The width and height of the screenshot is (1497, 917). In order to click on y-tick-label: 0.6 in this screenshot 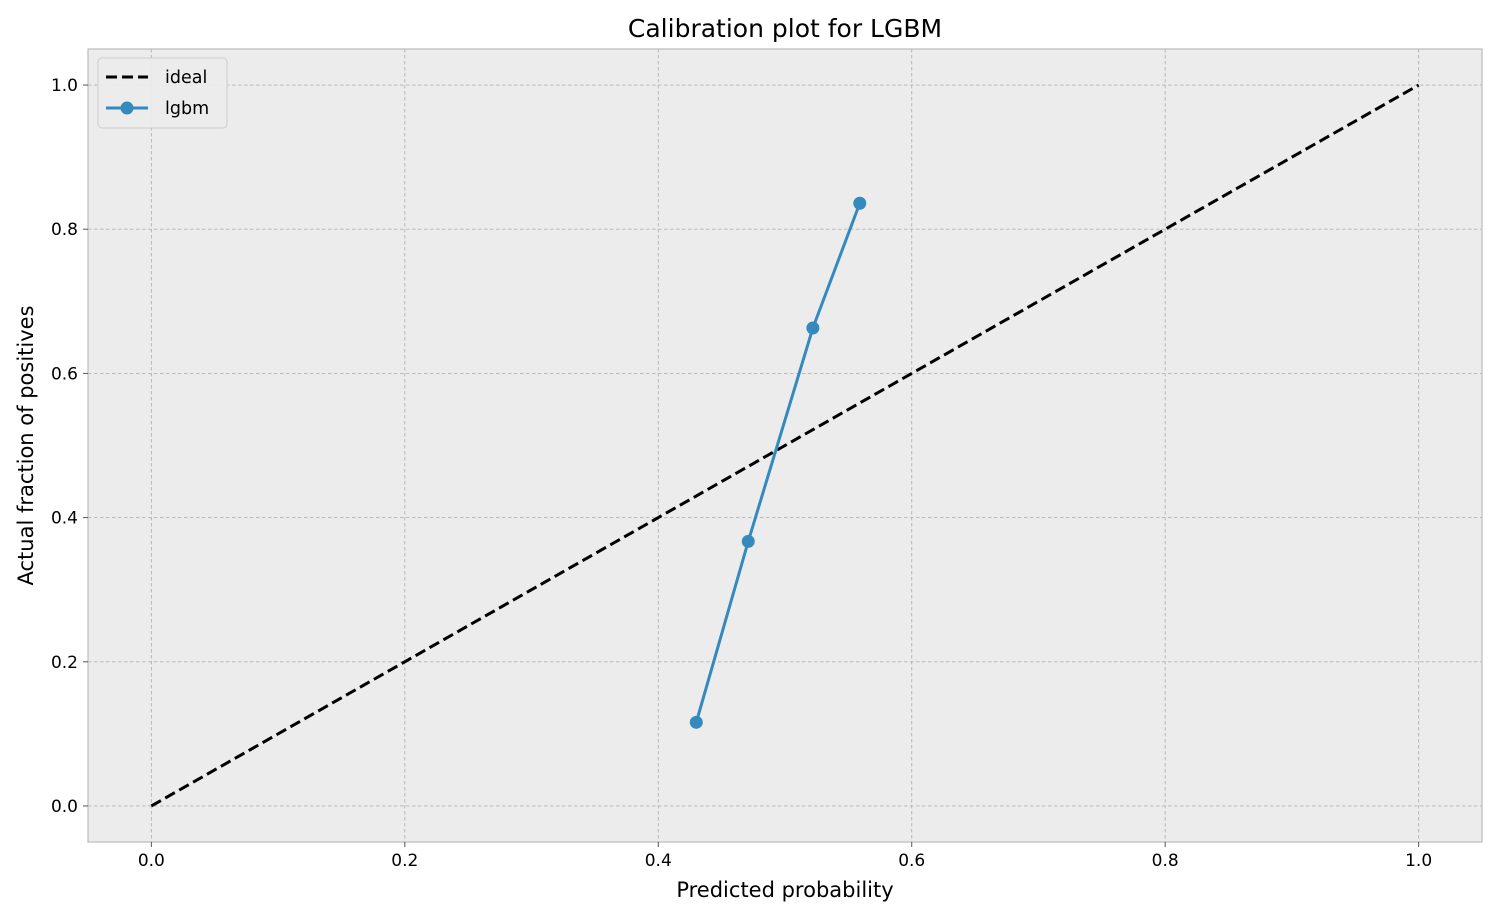, I will do `click(64, 374)`.